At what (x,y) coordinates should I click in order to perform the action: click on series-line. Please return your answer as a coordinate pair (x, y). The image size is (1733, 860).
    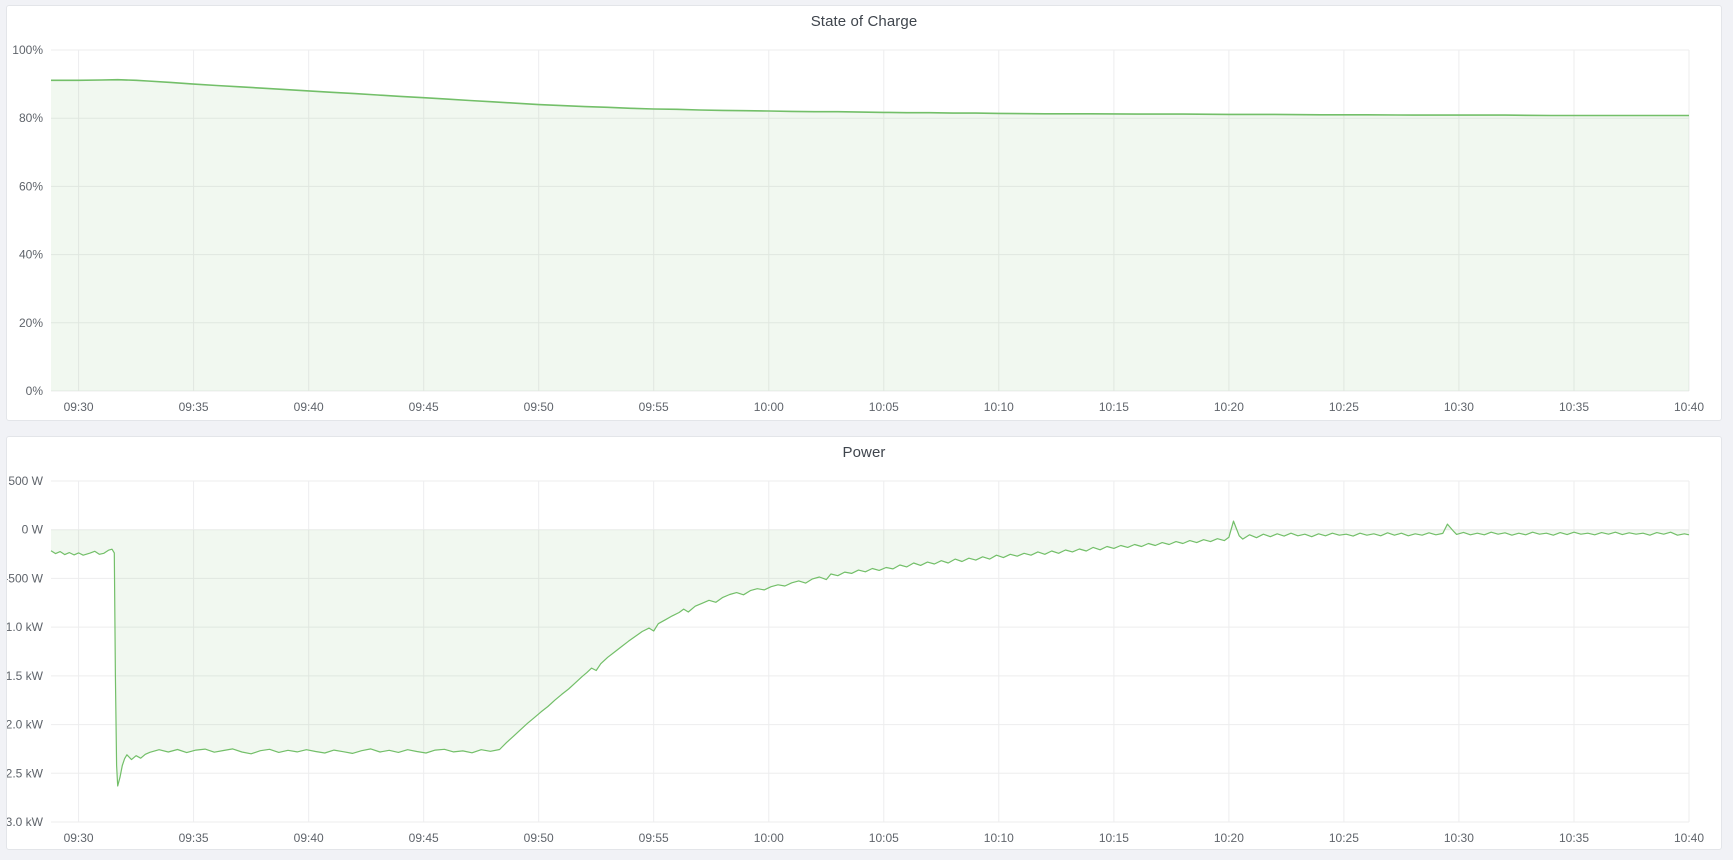
    Looking at the image, I should click on (870, 97).